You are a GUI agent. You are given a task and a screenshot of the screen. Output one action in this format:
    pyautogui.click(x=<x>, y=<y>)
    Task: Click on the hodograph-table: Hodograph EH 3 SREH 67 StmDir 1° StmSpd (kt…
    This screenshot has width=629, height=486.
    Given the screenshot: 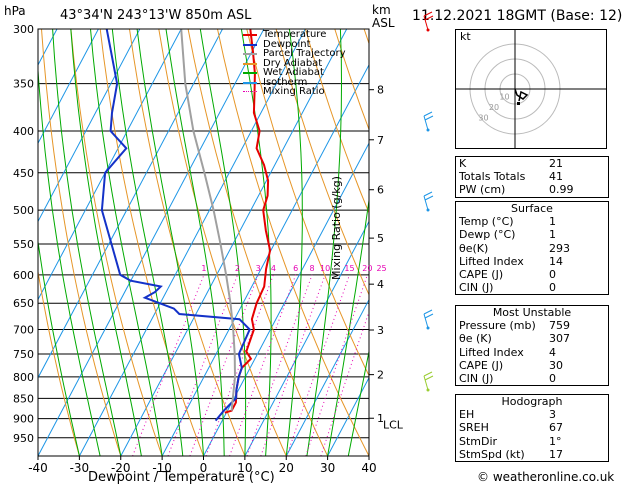 What is the action you would take?
    pyautogui.click(x=532, y=428)
    